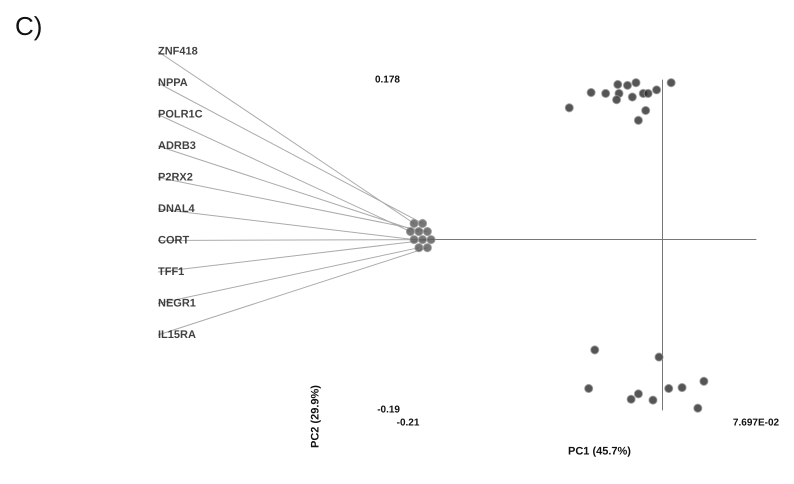 Image resolution: width=794 pixels, height=484 pixels. Describe the element at coordinates (177, 209) in the screenshot. I see `annotation: DNAL4` at that location.